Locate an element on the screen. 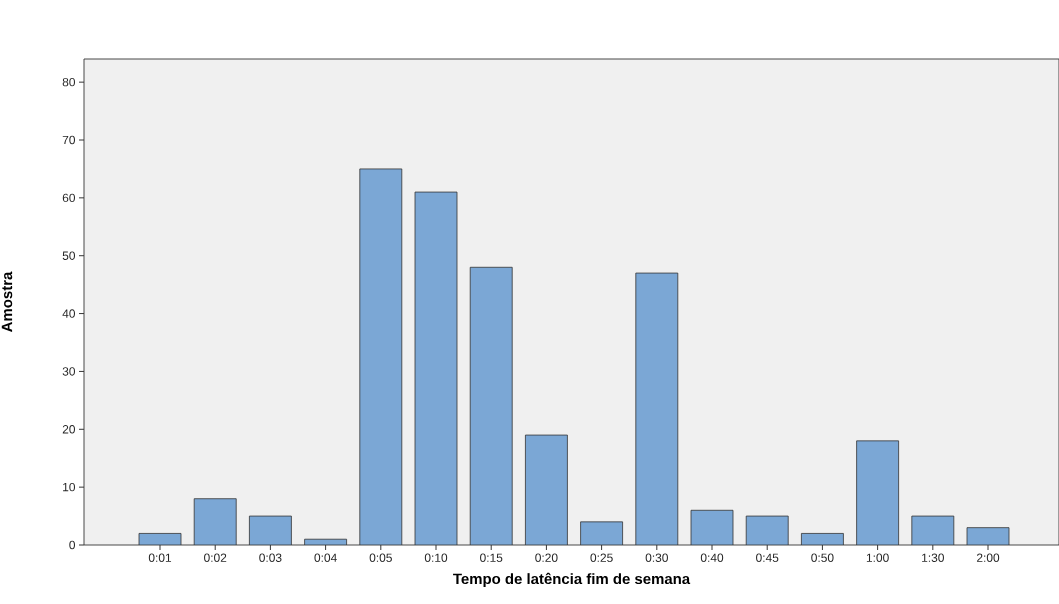 This screenshot has width=1059, height=604. y-tick-label: 70 is located at coordinates (69, 140).